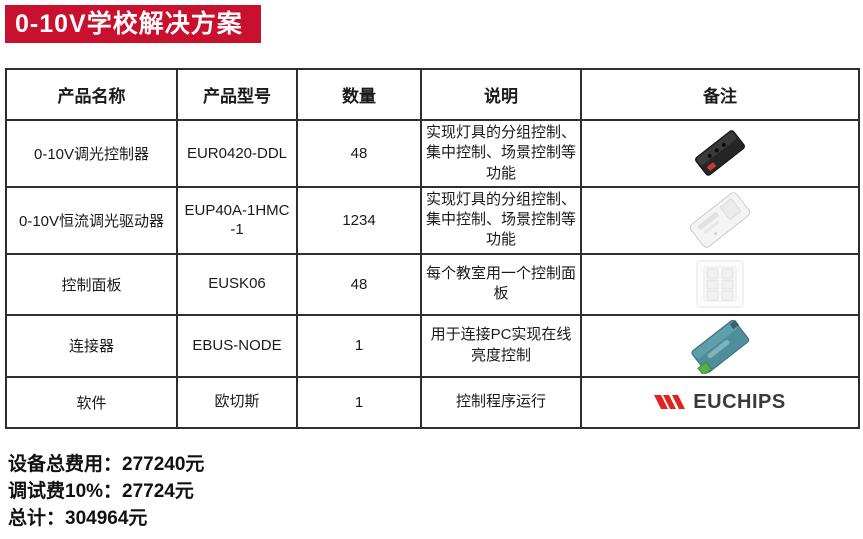 The width and height of the screenshot is (863, 539). What do you see at coordinates (91, 220) in the screenshot?
I see `cell-product-name: 0-10V恒流调光驱动器` at bounding box center [91, 220].